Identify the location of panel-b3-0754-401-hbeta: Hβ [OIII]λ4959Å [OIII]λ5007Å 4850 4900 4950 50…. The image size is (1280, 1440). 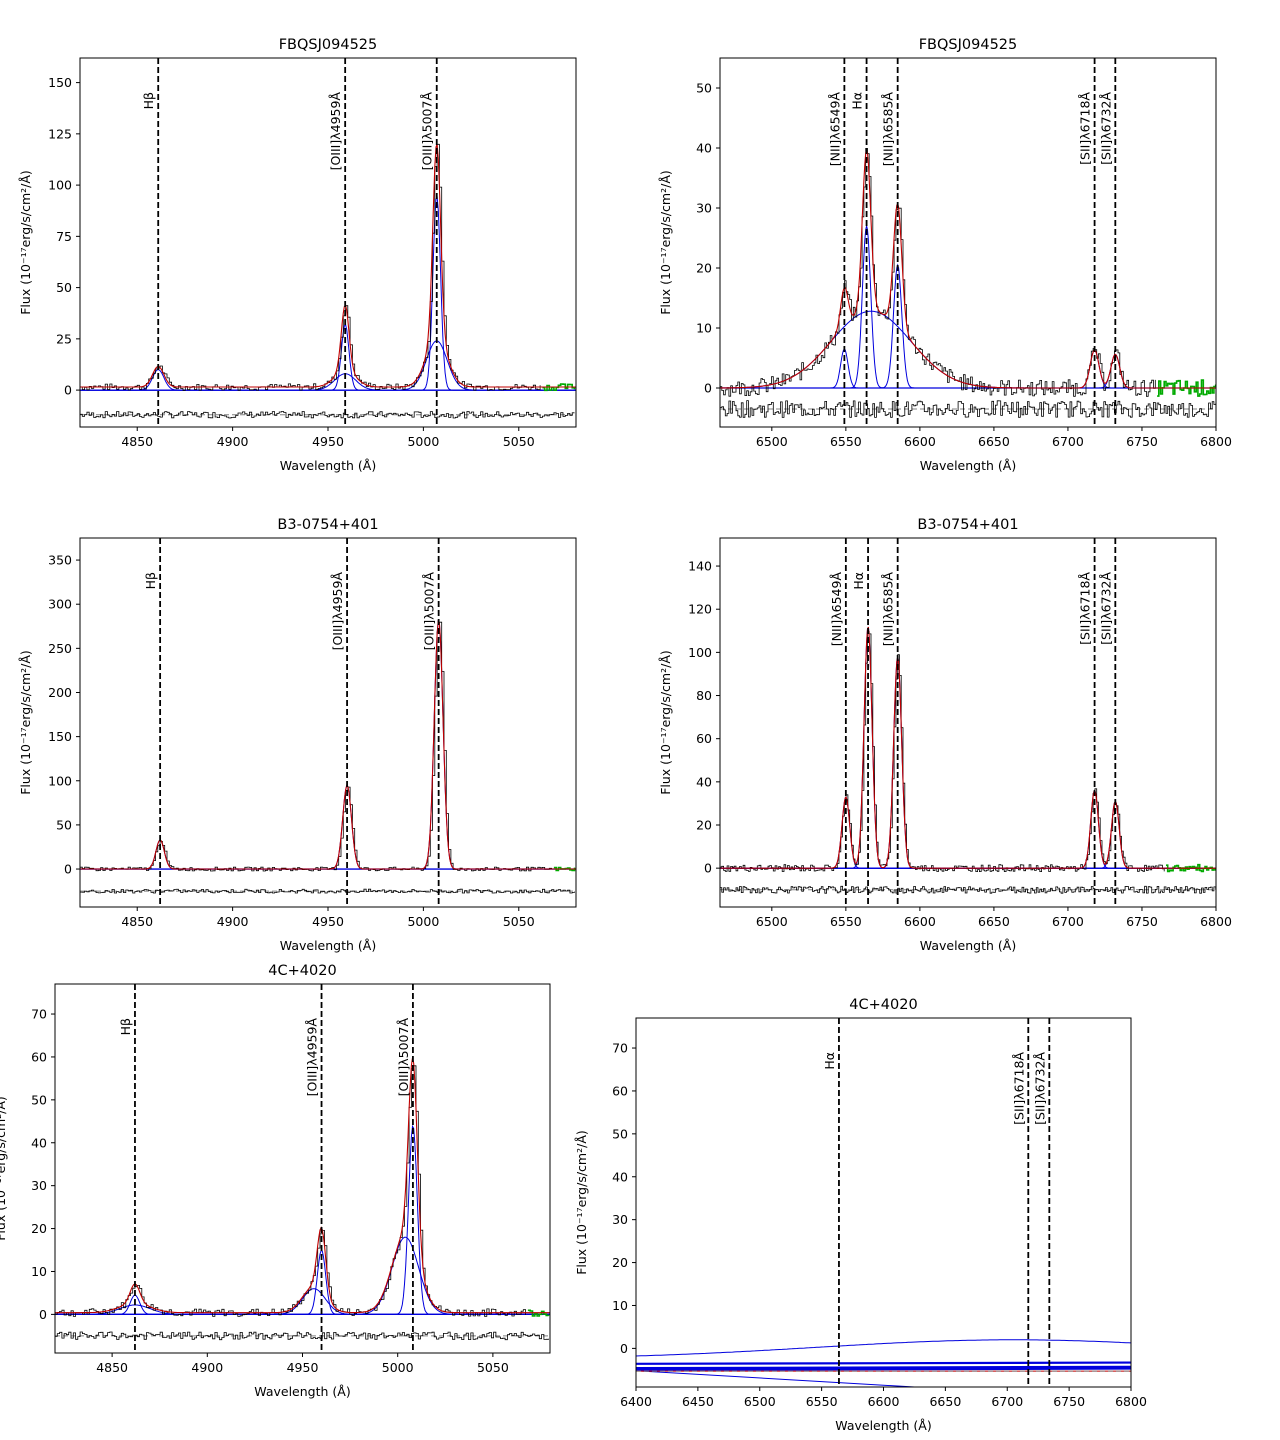
(297, 735).